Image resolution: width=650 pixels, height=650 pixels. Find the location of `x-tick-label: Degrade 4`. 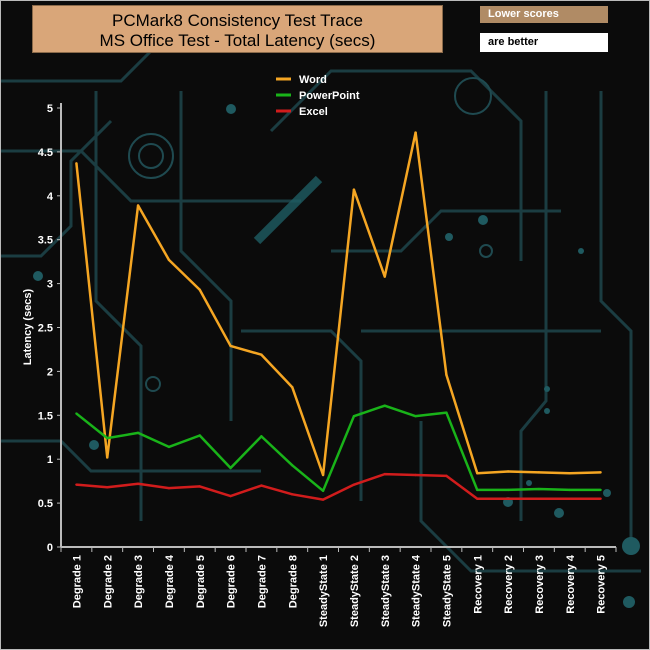

x-tick-label: Degrade 4 is located at coordinates (170, 581).